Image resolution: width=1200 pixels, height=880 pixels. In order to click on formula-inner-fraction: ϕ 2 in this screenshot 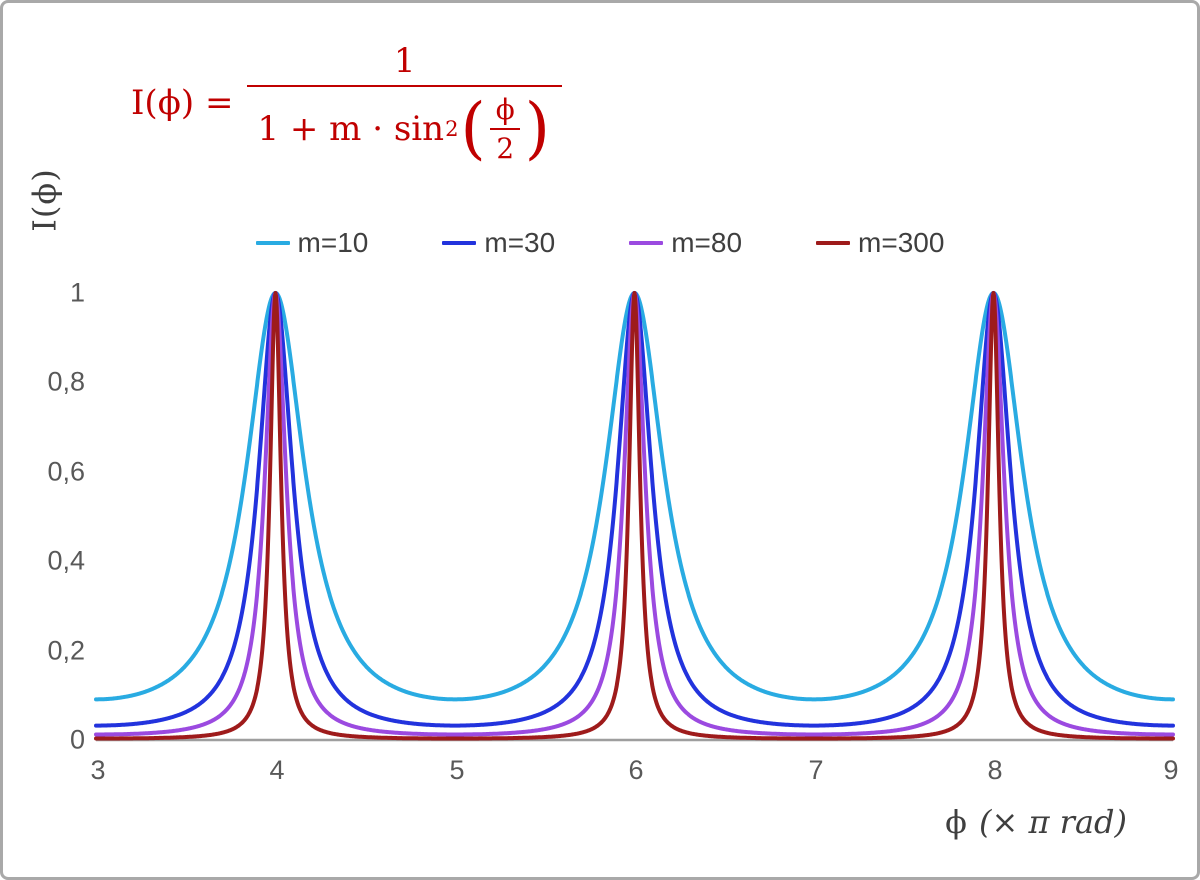, I will do `click(505, 129)`.